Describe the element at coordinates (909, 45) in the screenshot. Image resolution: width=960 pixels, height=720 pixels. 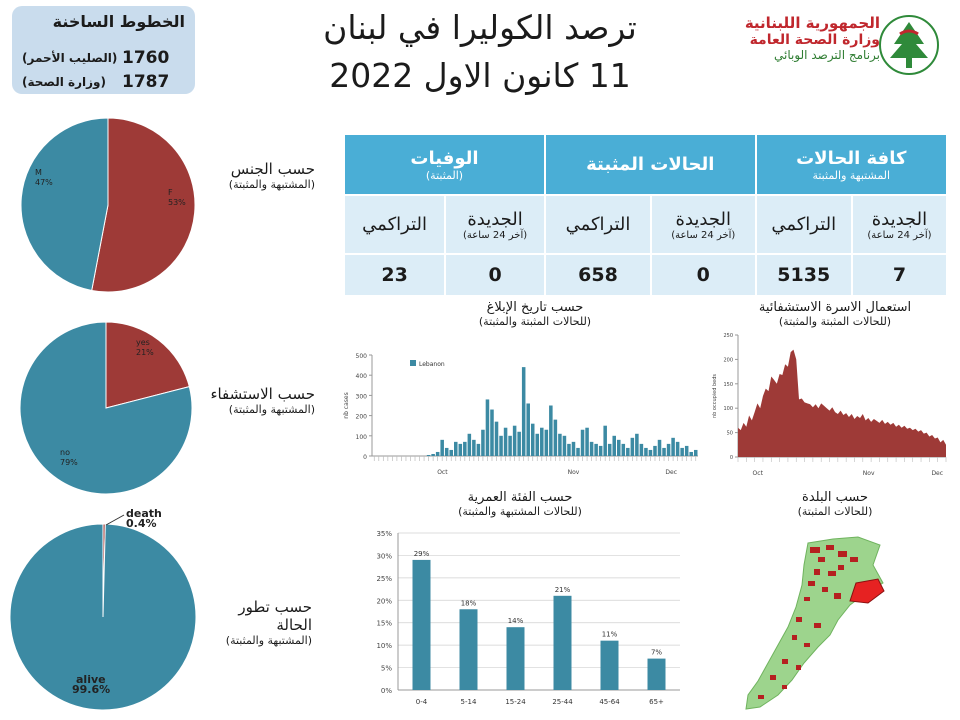
I see `cedar-logo-icon` at that location.